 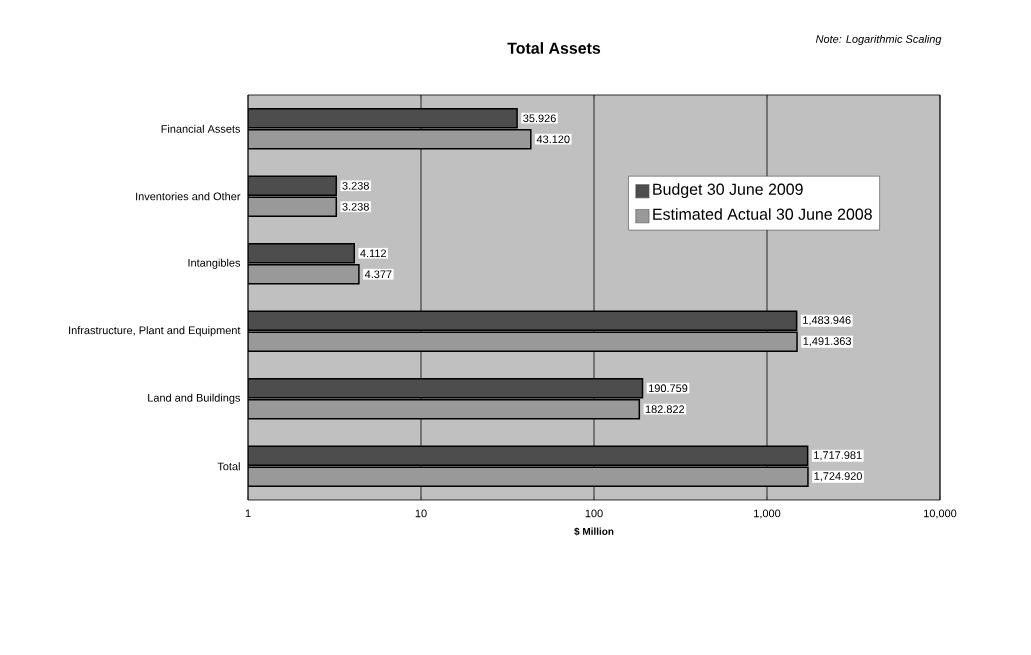 I want to click on x-axis-title: $ Million, so click(x=594, y=531).